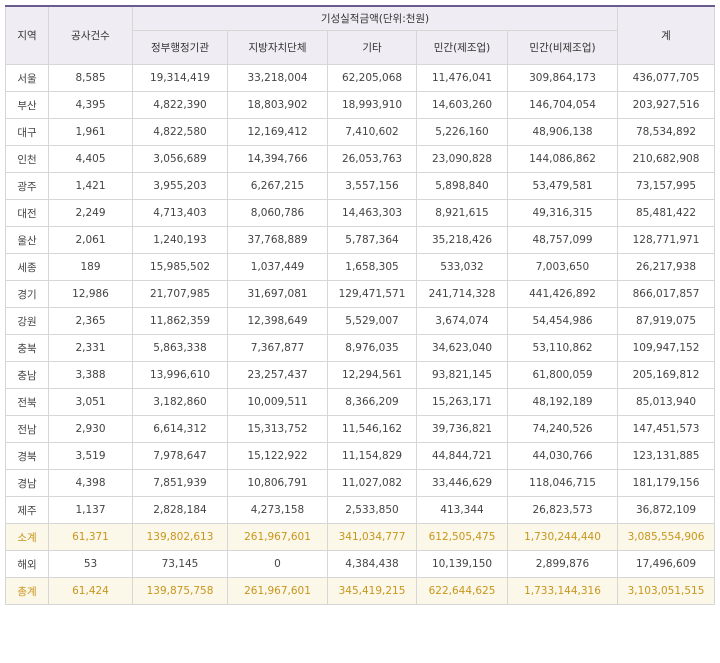 The height and width of the screenshot is (663, 720). What do you see at coordinates (180, 456) in the screenshot?
I see `government-cell: 7,978,647` at bounding box center [180, 456].